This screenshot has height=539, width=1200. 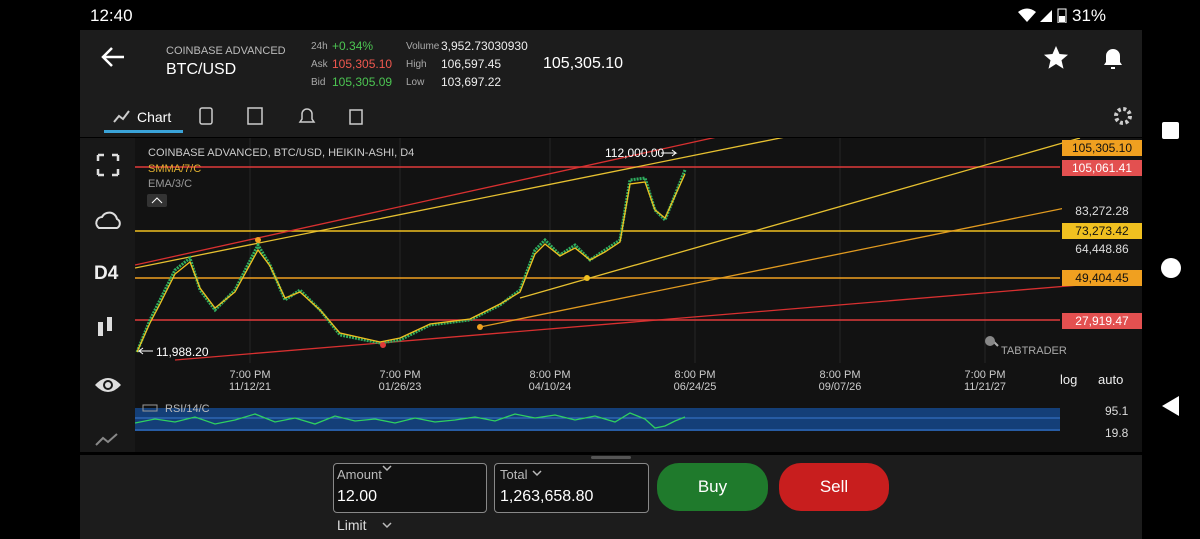 I want to click on indicator-smma: SMMA/7/C, so click(x=174, y=169).